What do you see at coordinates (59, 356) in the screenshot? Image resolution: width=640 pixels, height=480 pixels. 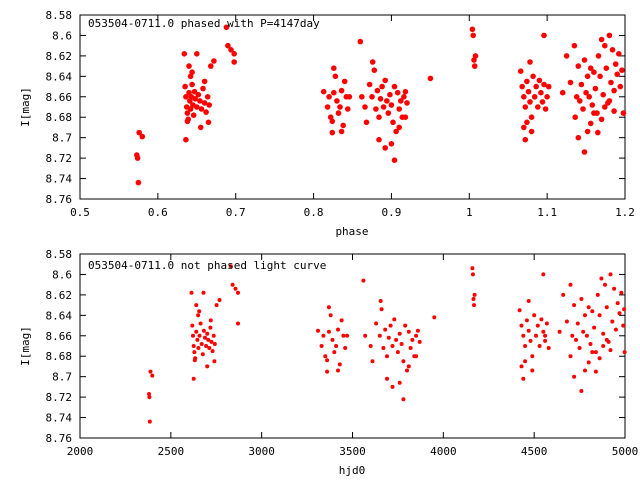 I see `y-tick-label: 8.68` at bounding box center [59, 356].